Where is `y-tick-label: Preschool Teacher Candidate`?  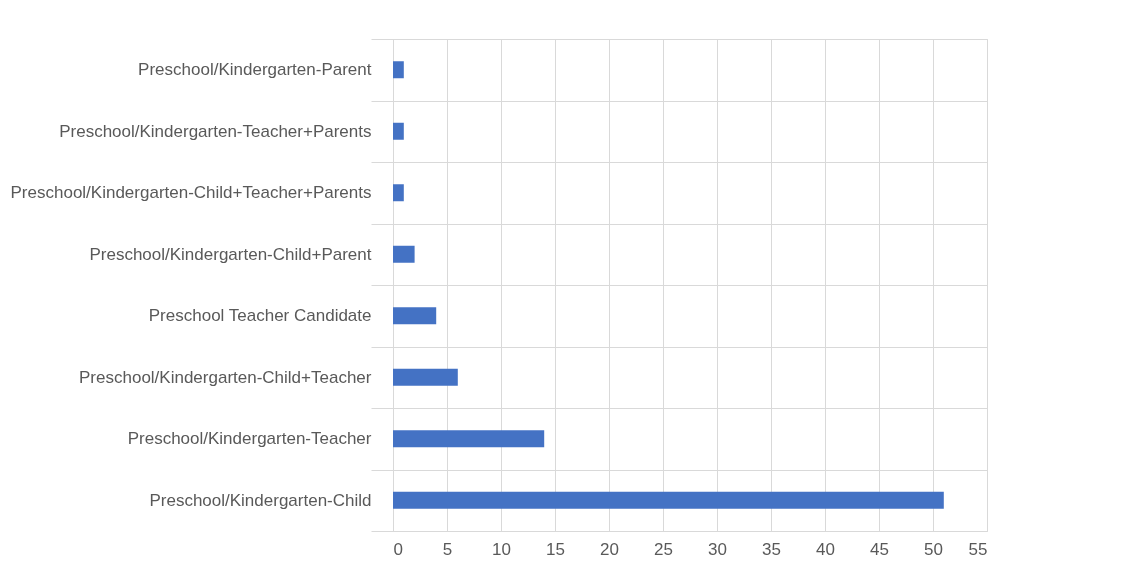 y-tick-label: Preschool Teacher Candidate is located at coordinates (260, 316).